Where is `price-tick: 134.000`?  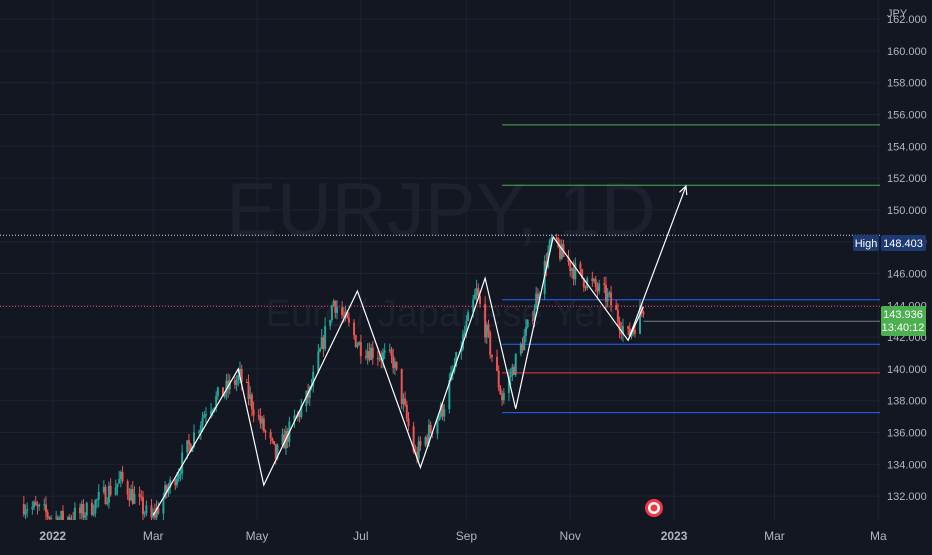
price-tick: 134.000 is located at coordinates (907, 465).